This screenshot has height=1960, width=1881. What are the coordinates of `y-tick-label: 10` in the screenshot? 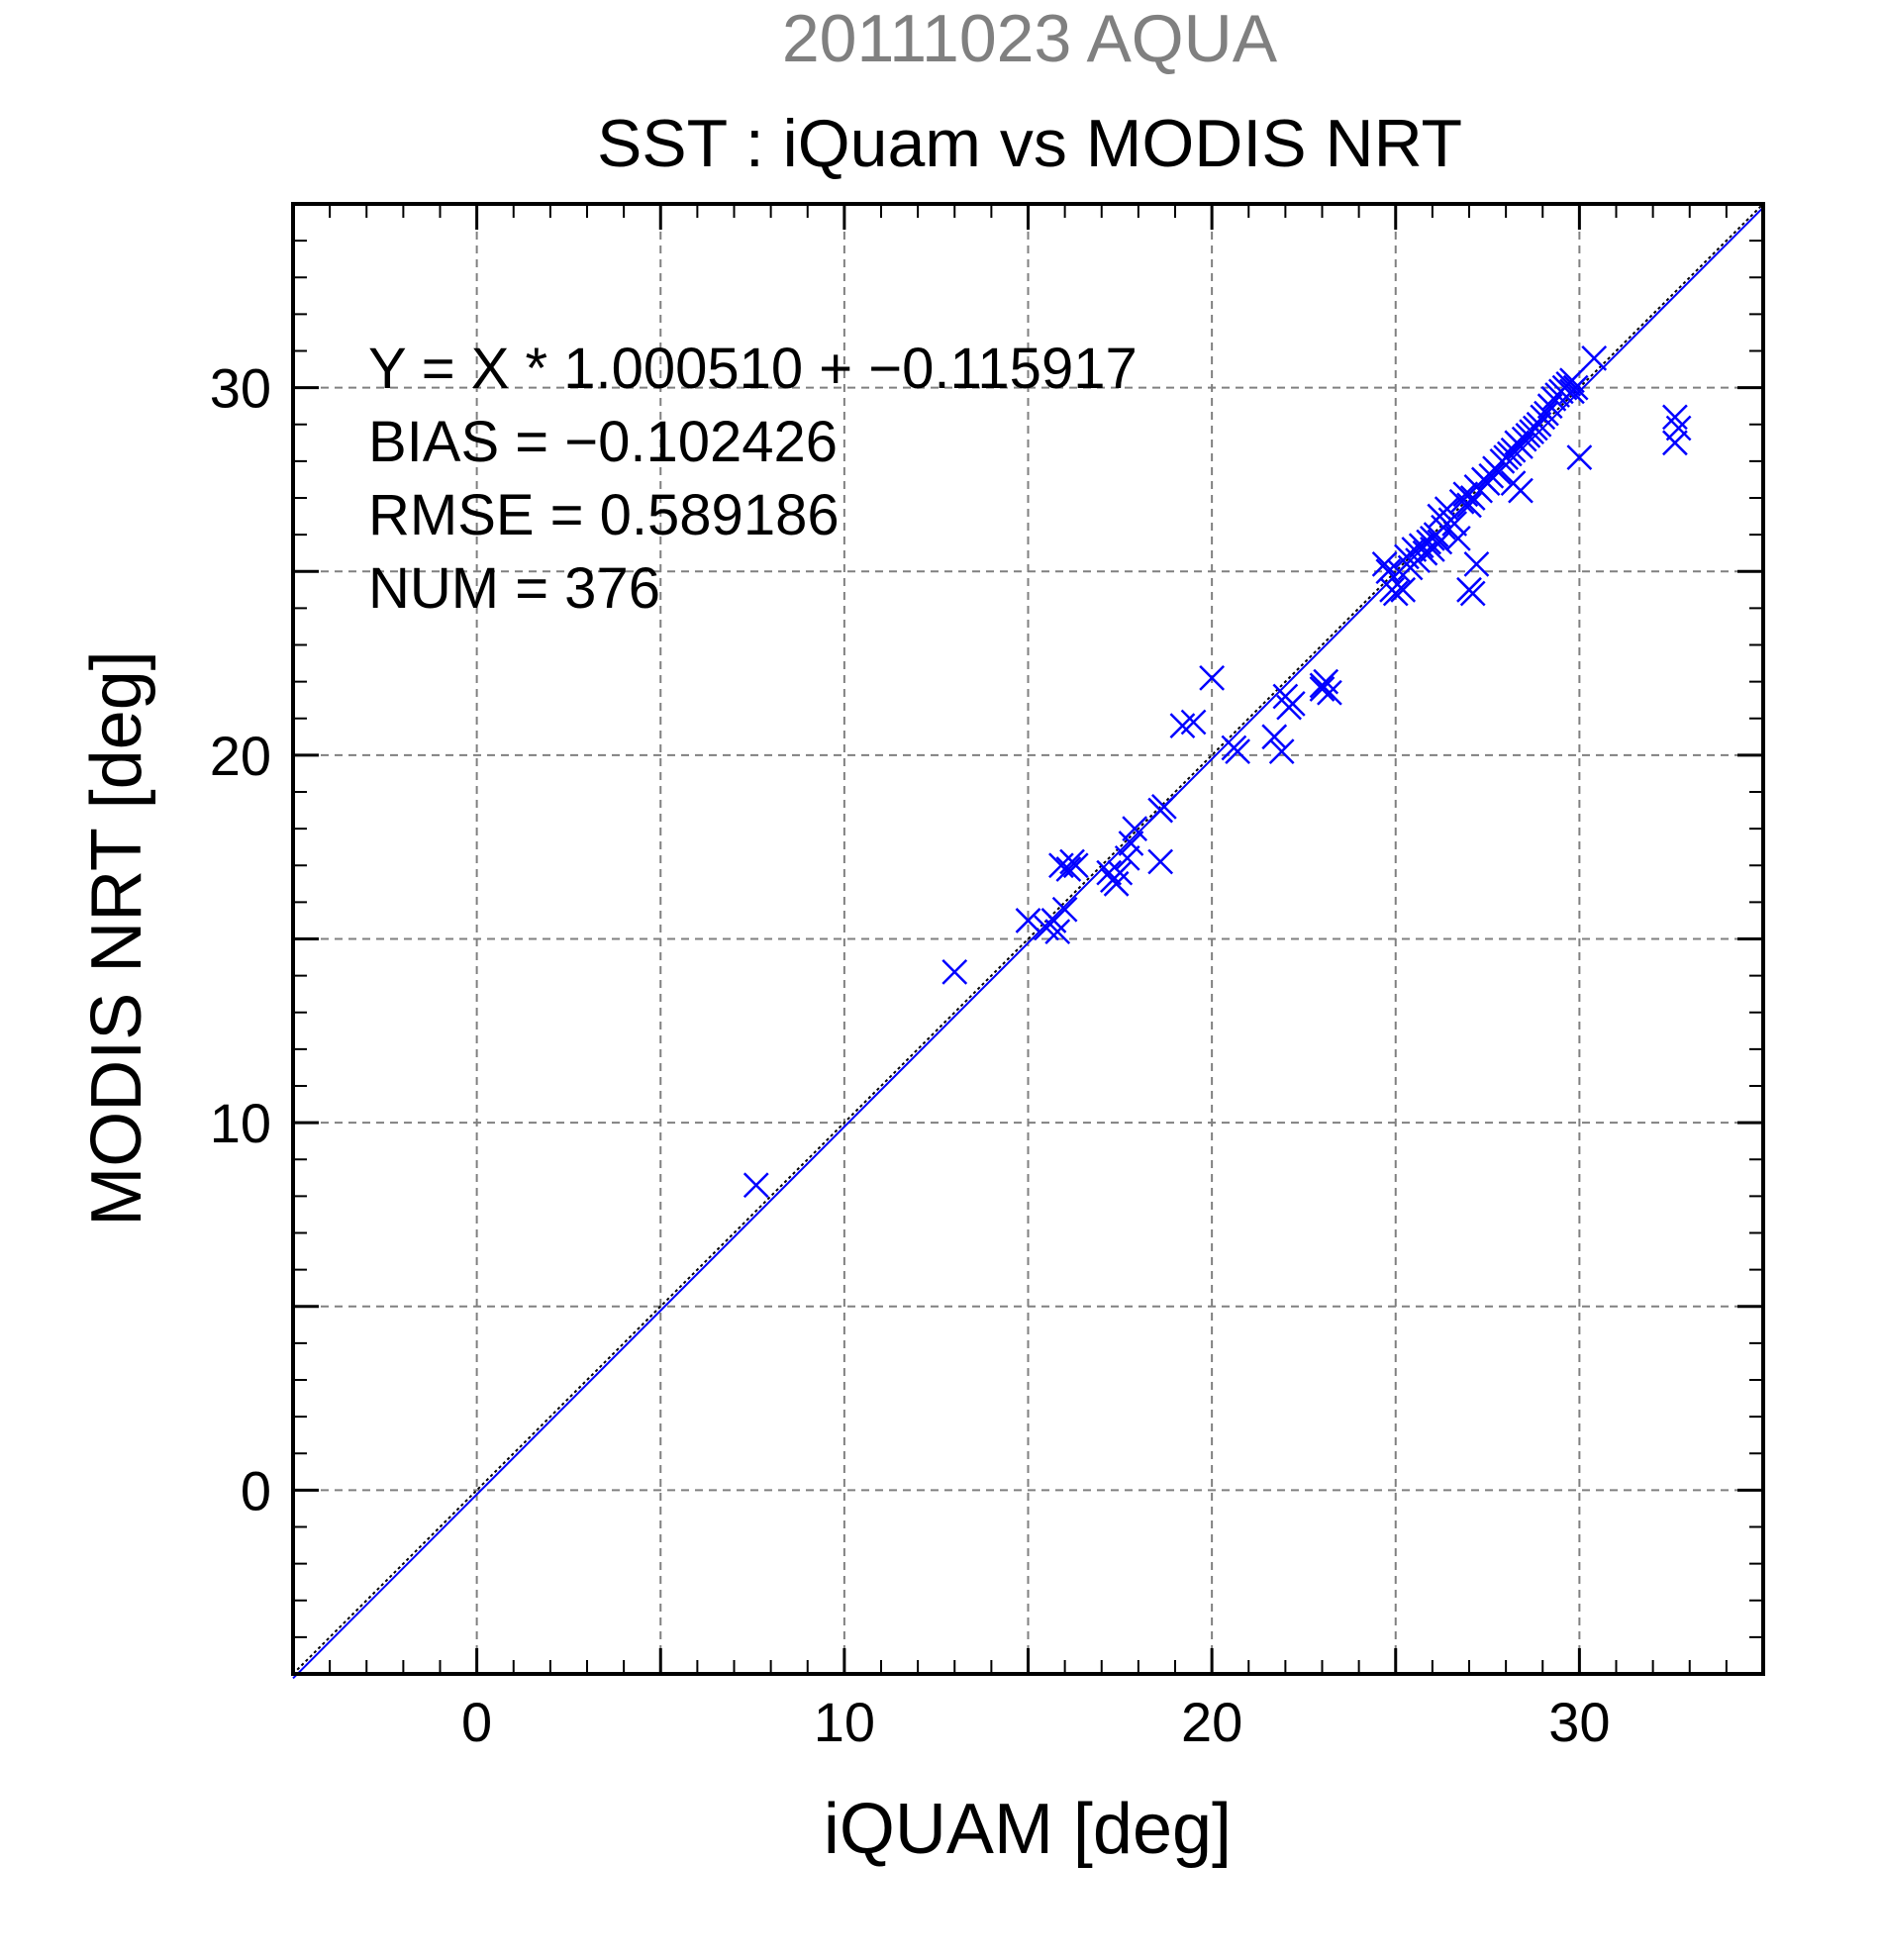 It's located at (241, 1123).